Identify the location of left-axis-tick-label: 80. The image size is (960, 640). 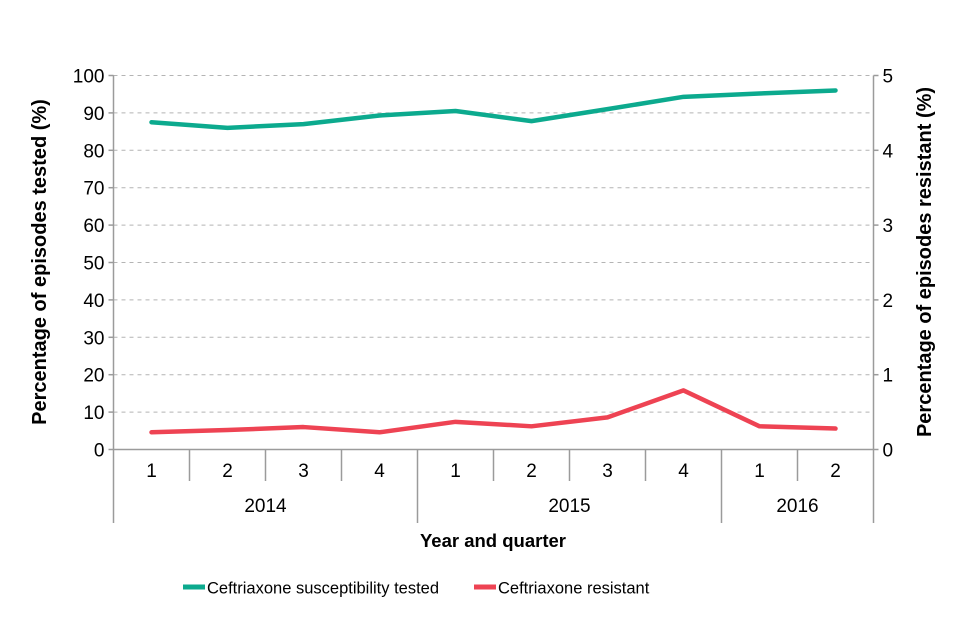
(93, 151).